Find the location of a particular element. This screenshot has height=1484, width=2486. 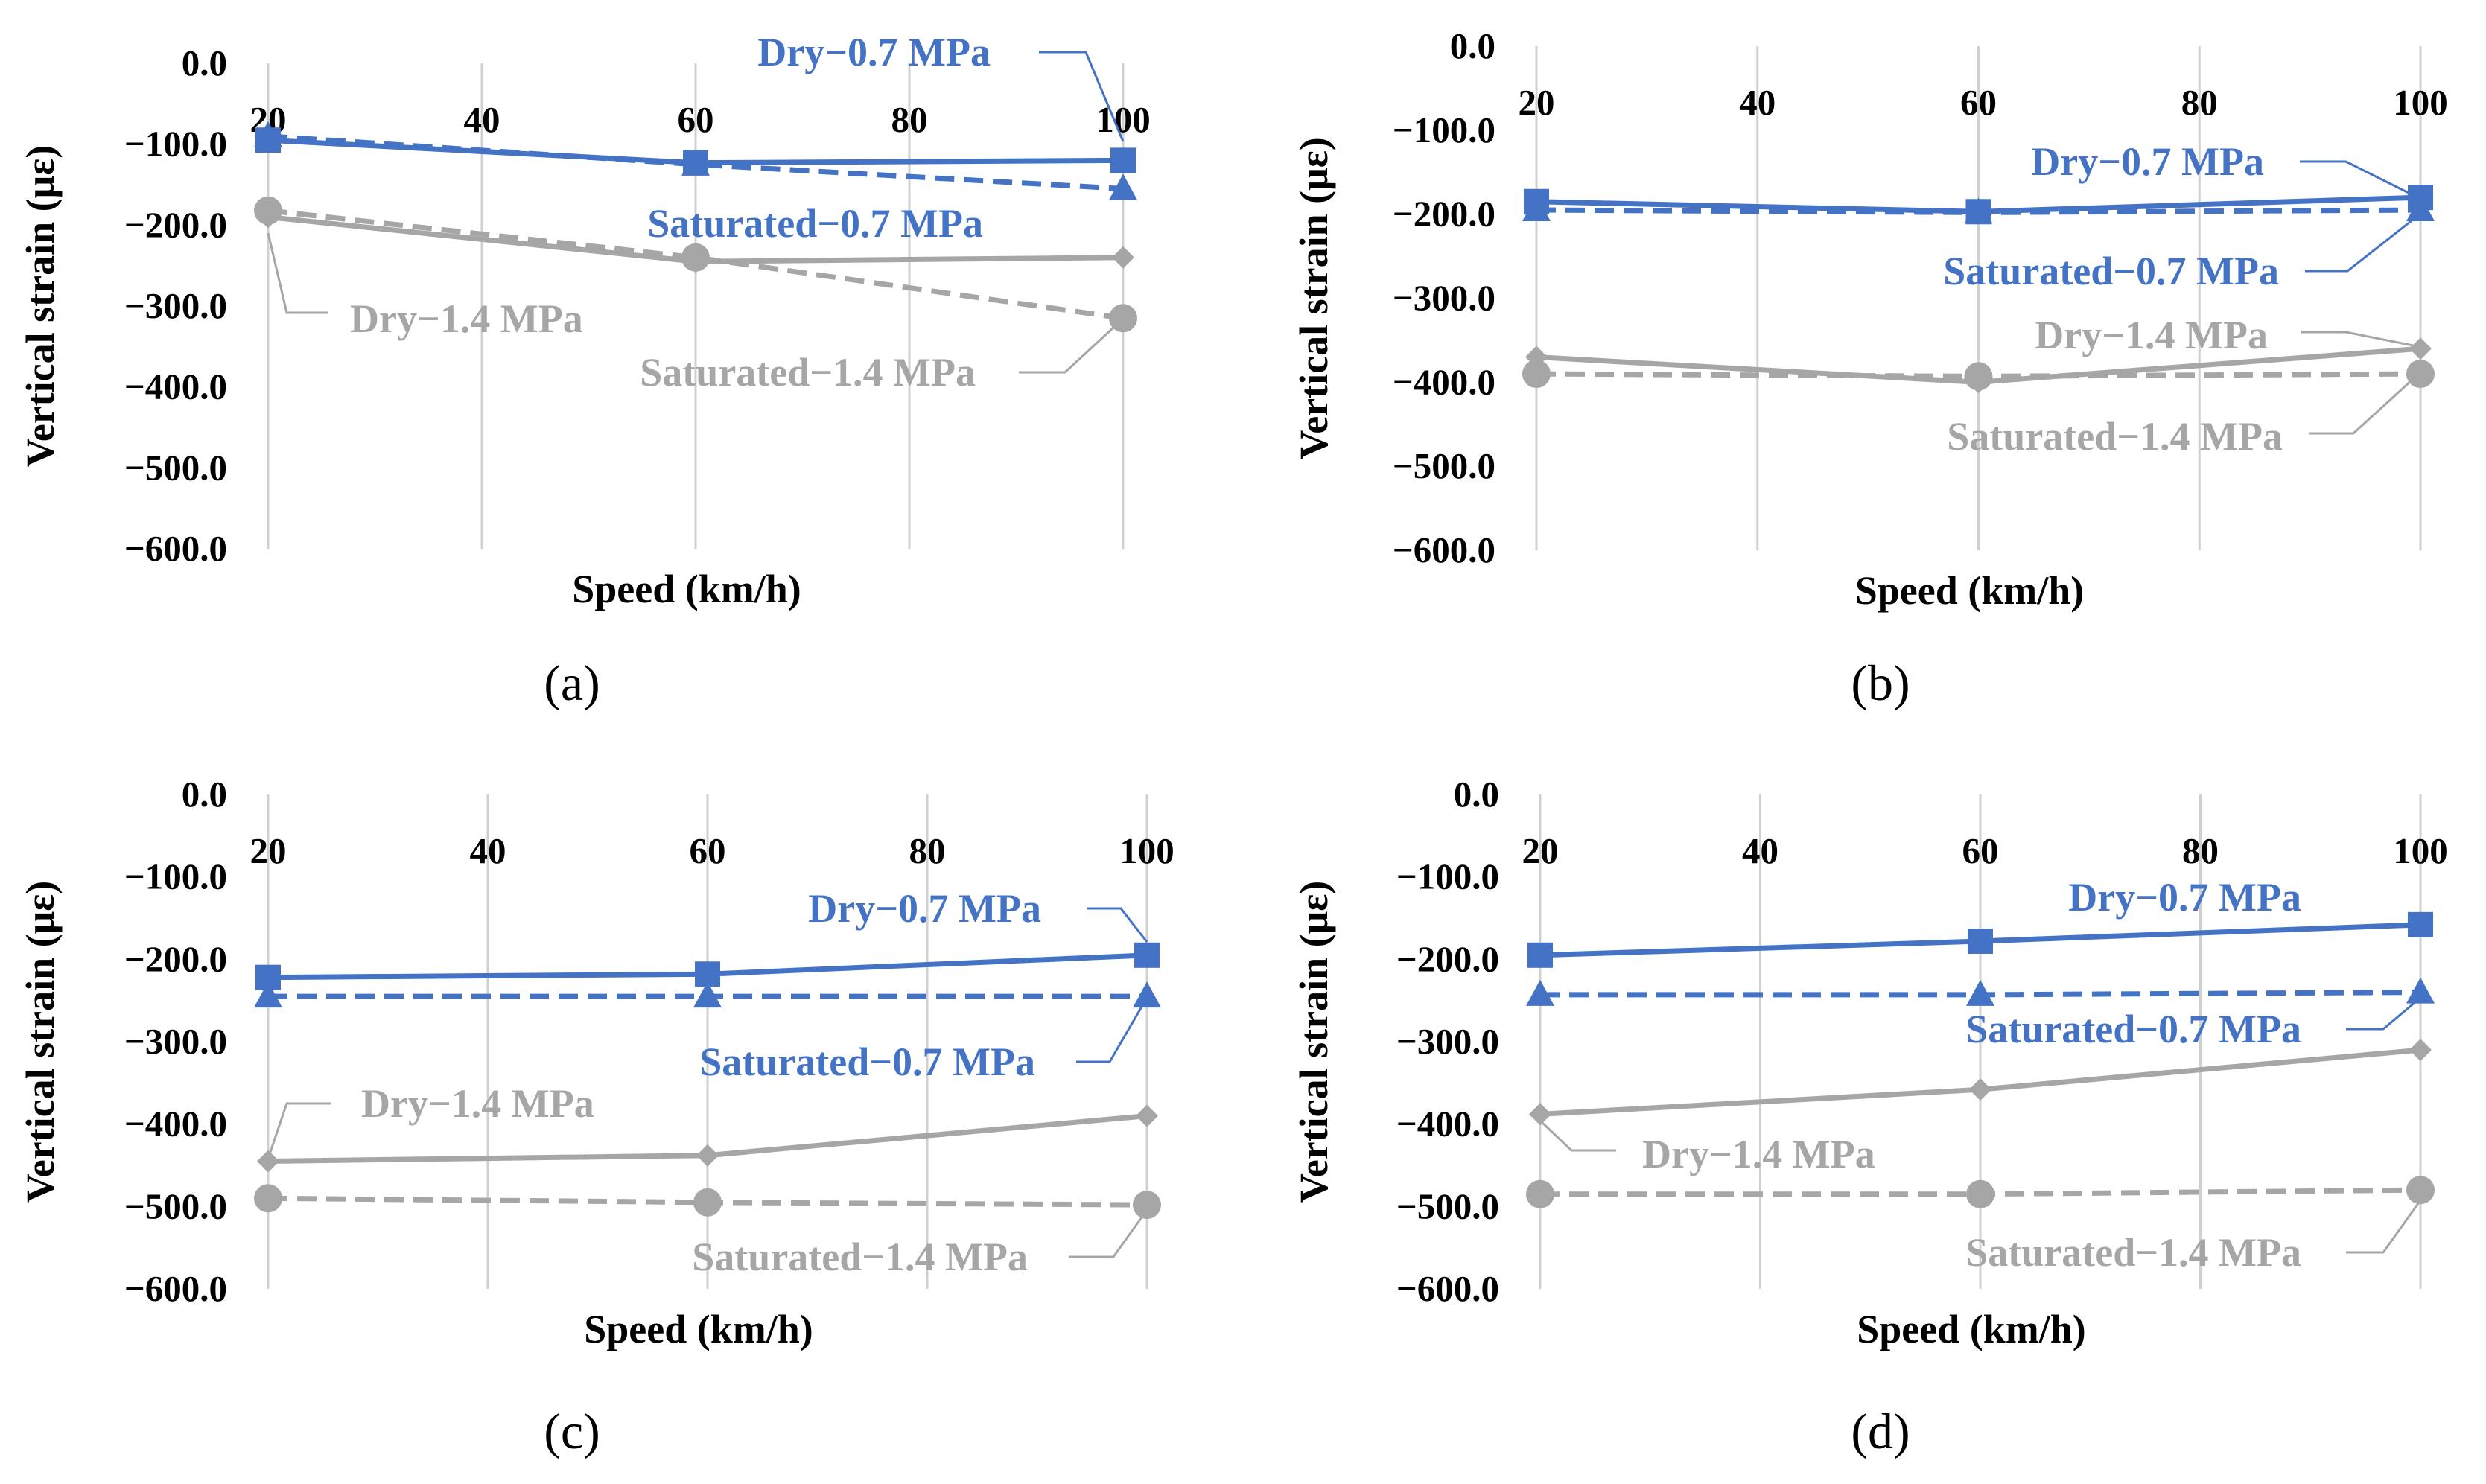

panel-label: (a) is located at coordinates (572, 683).